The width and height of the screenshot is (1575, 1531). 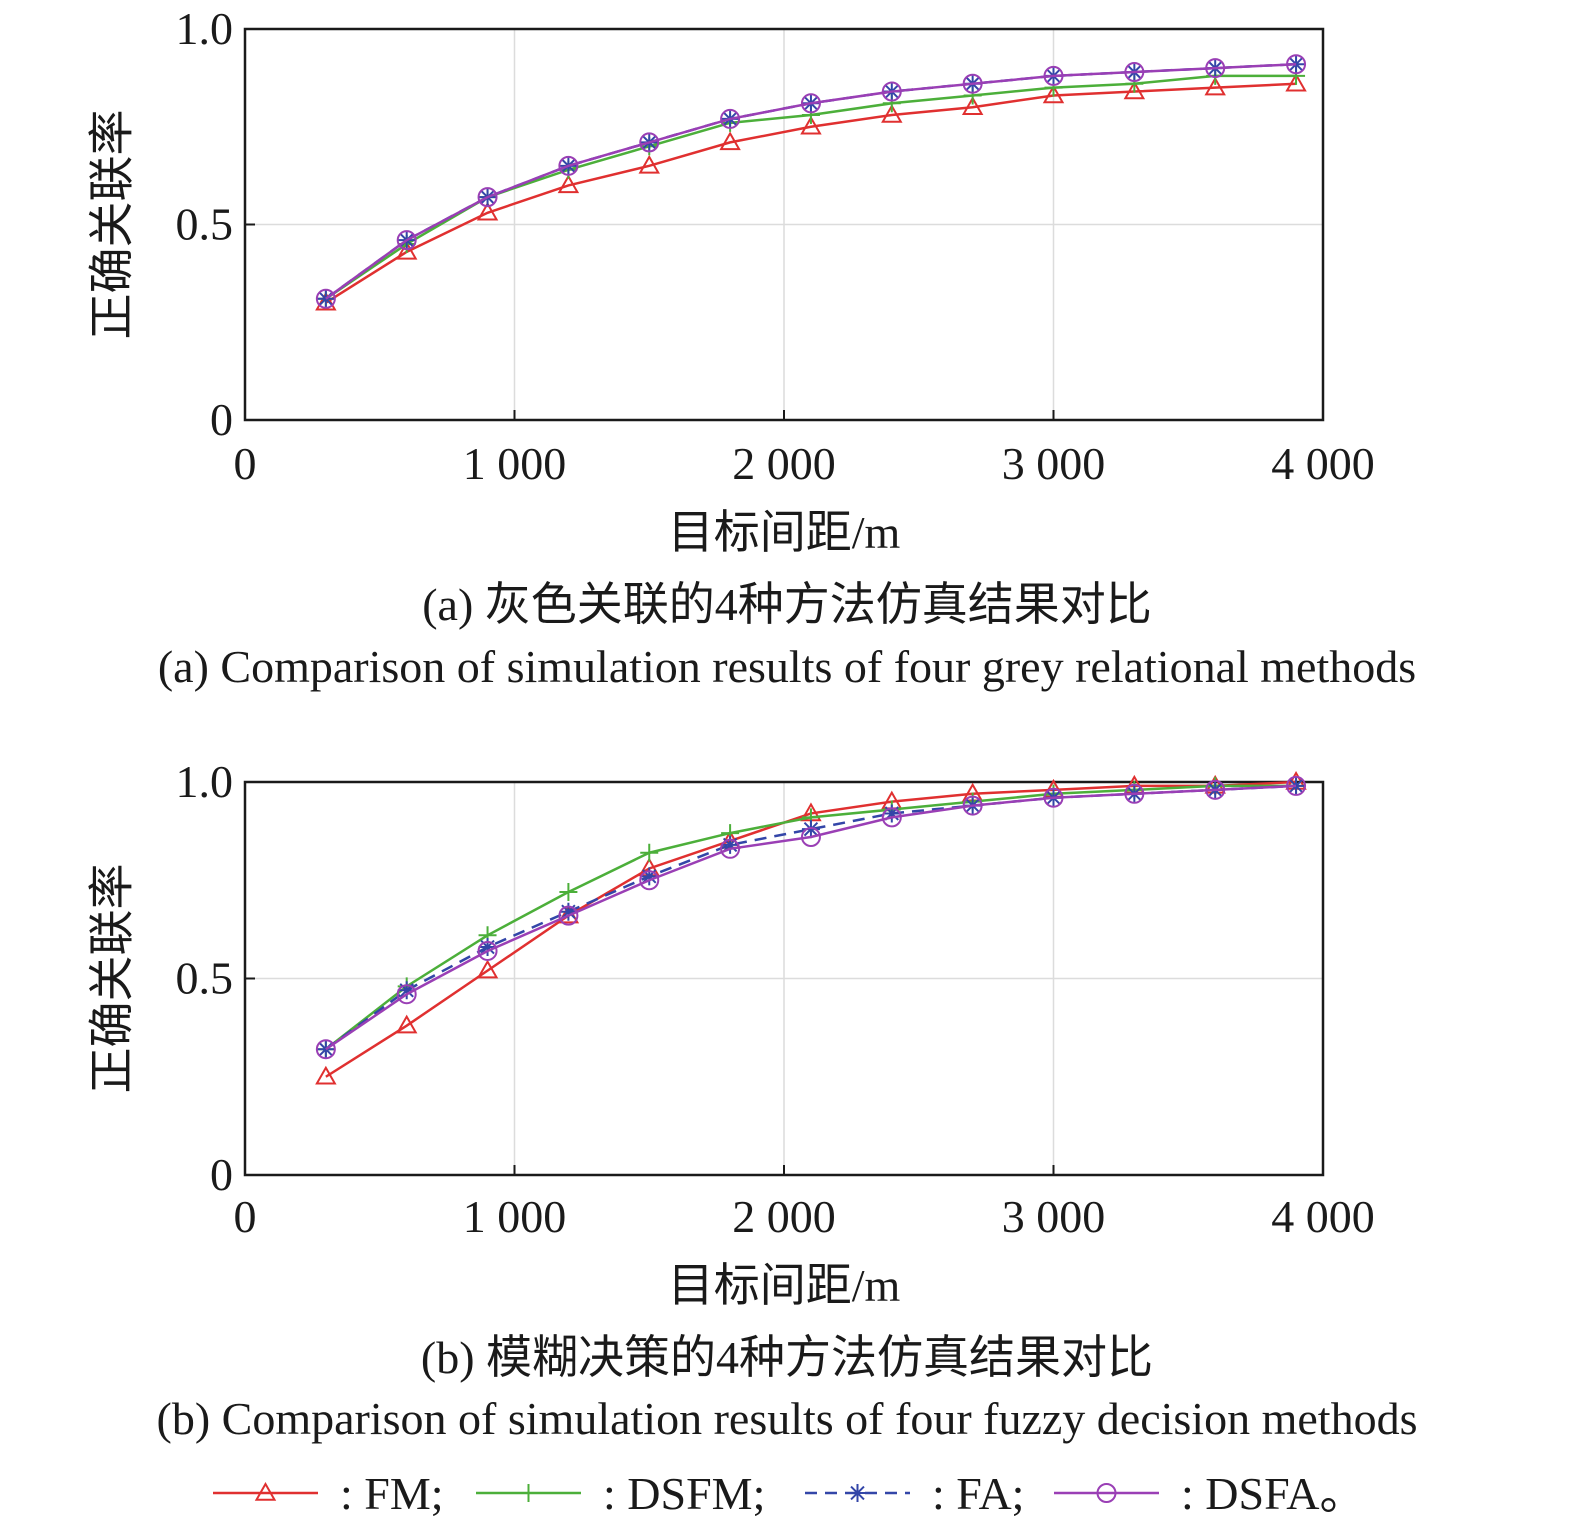 I want to click on legend-marker-fm, so click(x=265, y=1491).